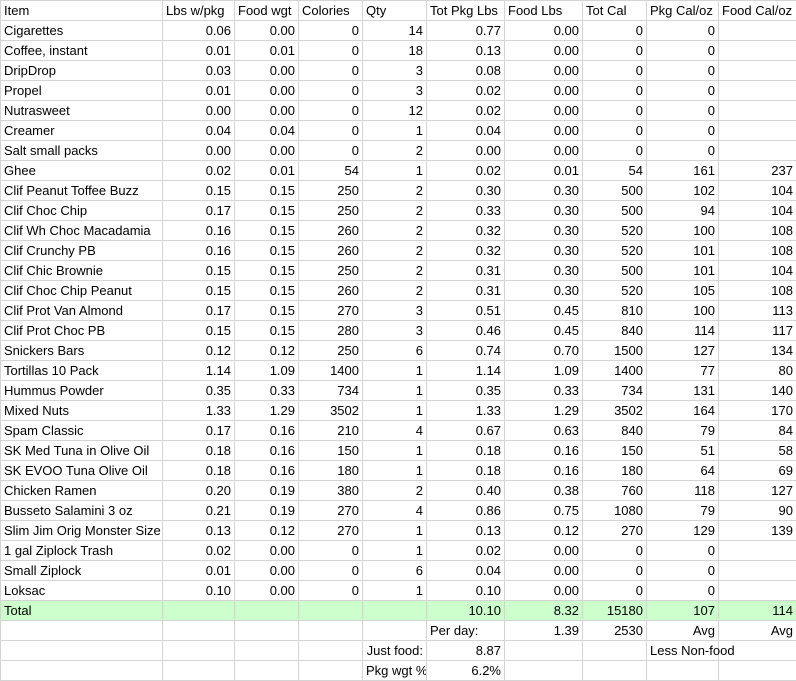 The height and width of the screenshot is (681, 796). What do you see at coordinates (198, 230) in the screenshot?
I see `cell: 0.16` at bounding box center [198, 230].